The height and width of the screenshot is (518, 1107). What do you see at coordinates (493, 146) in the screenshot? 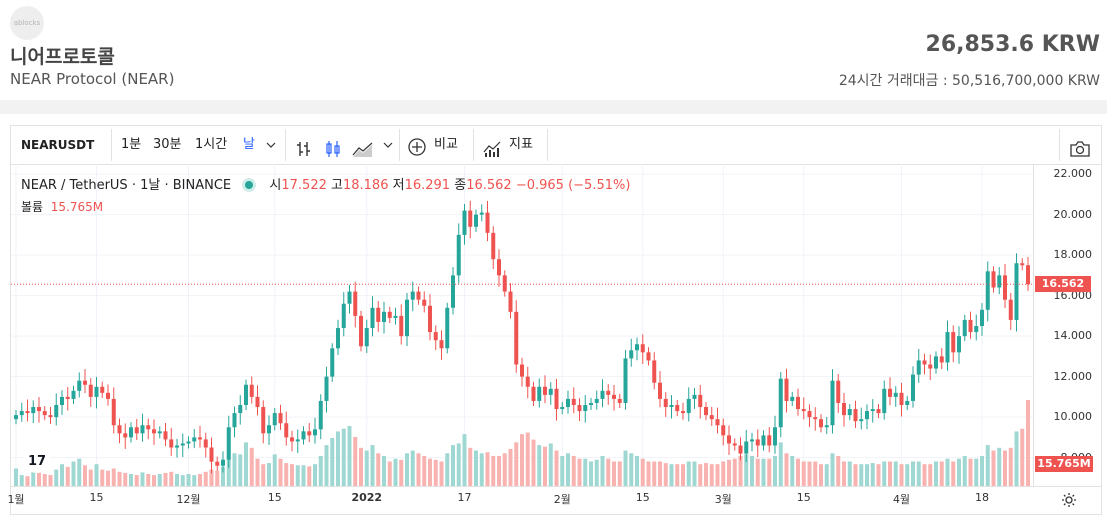
I see `indicators-icon` at bounding box center [493, 146].